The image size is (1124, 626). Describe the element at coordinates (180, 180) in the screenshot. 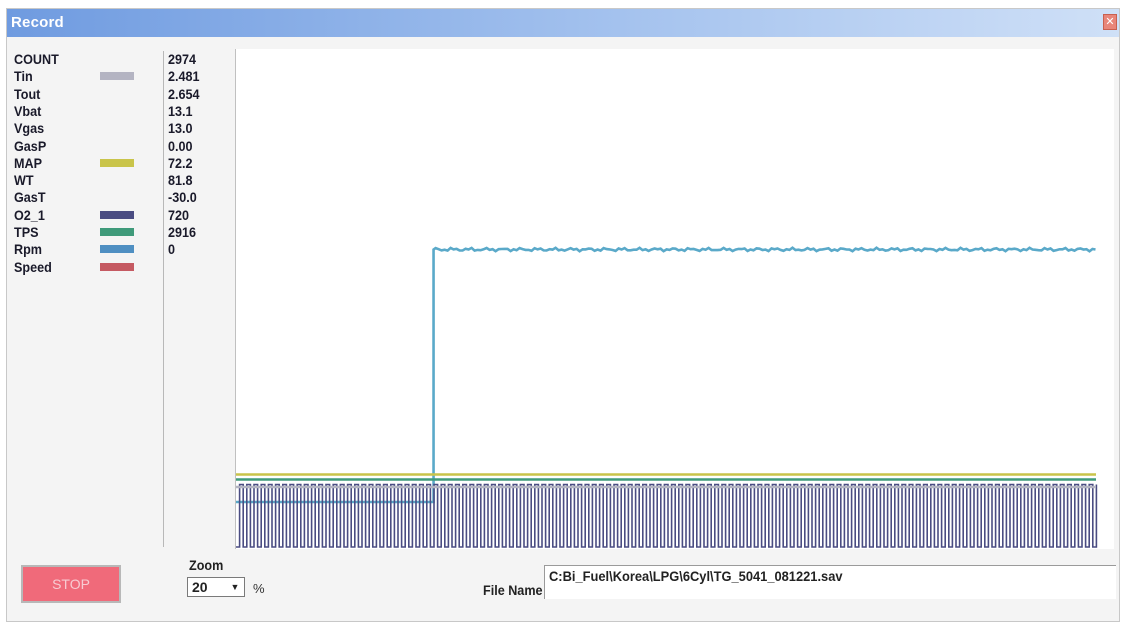

I see `channel-value: 81.8` at that location.